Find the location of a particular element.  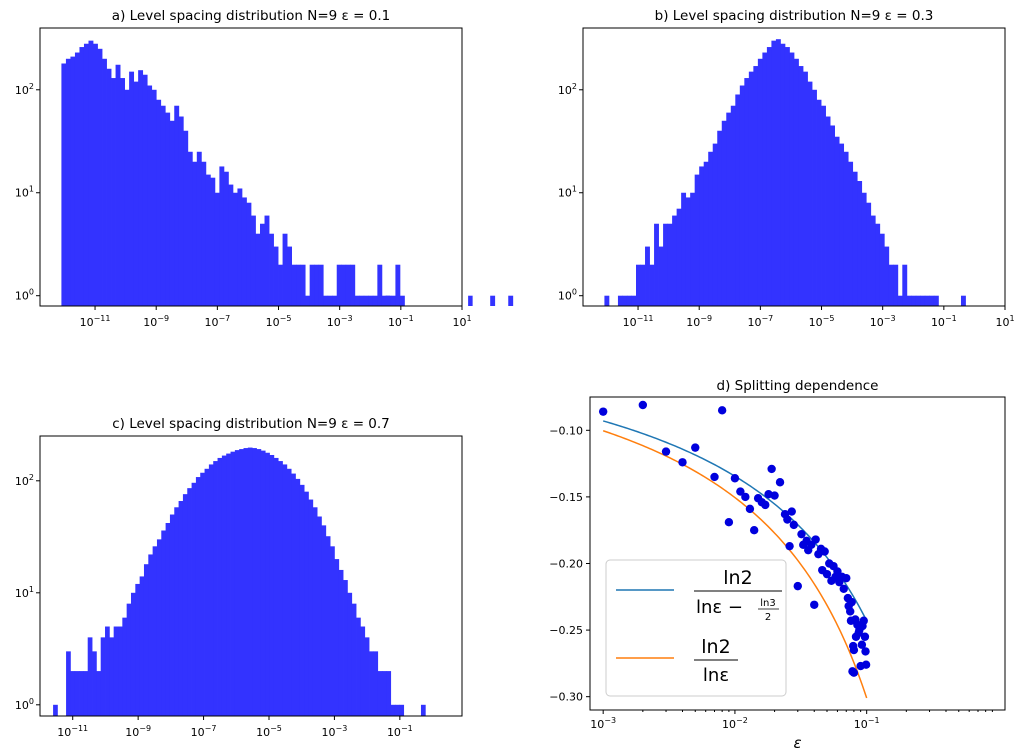

x-tick-label: 10¹ is located at coordinates (461, 321).